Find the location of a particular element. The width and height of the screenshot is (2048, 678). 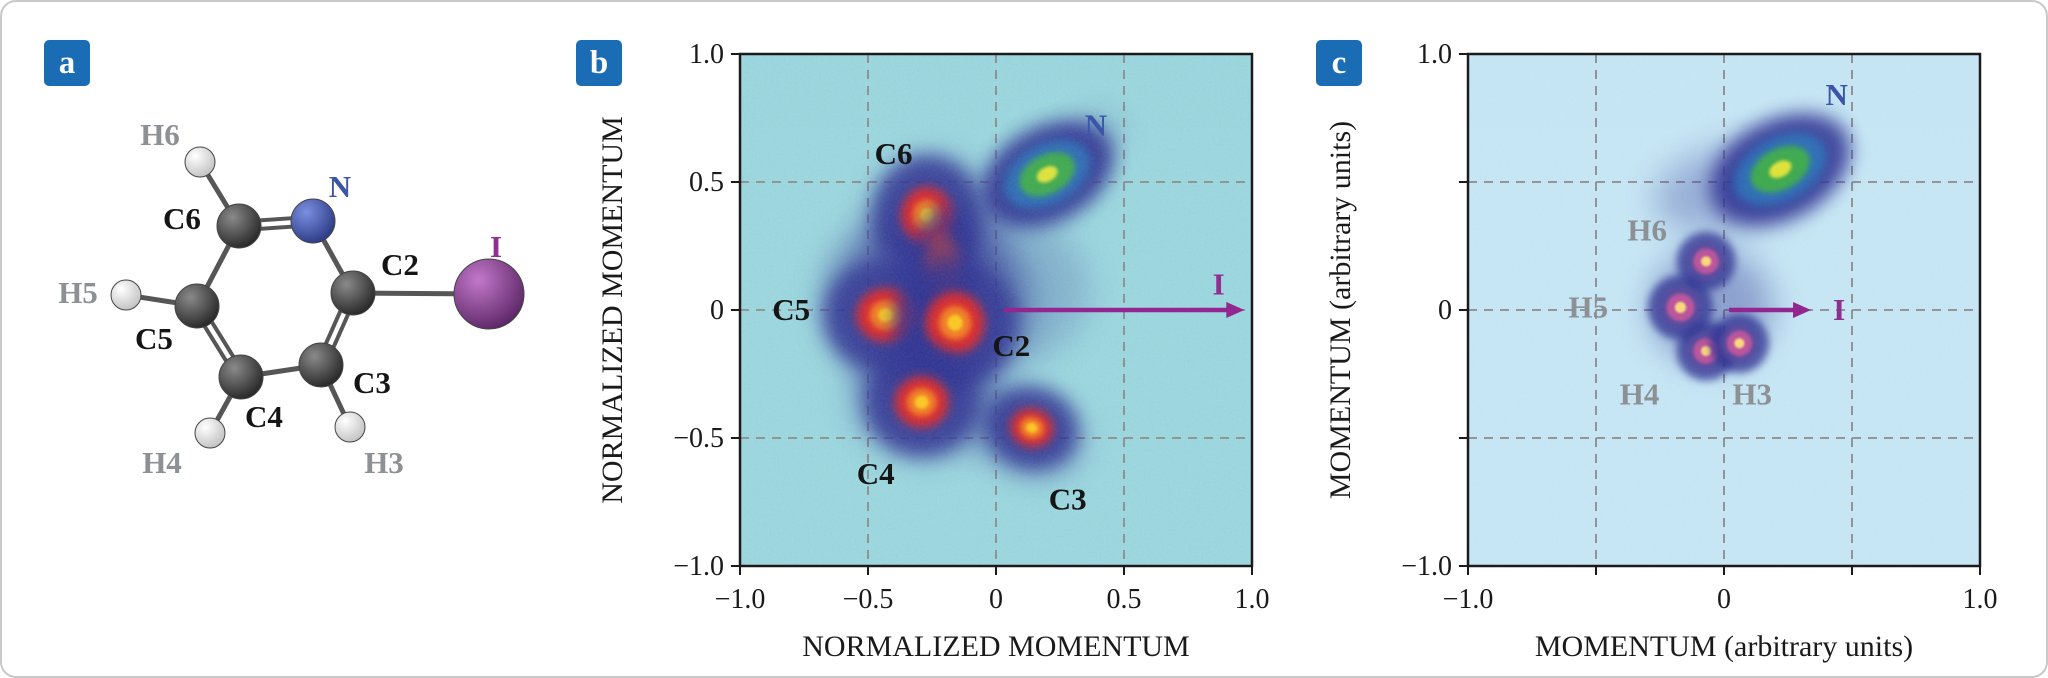

feature-label-H5: H5 is located at coordinates (1589, 306).